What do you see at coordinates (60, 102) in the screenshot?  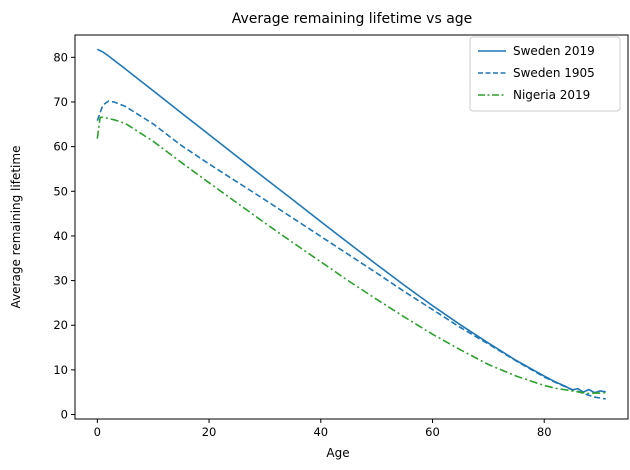 I see `y-tick-label: 70` at bounding box center [60, 102].